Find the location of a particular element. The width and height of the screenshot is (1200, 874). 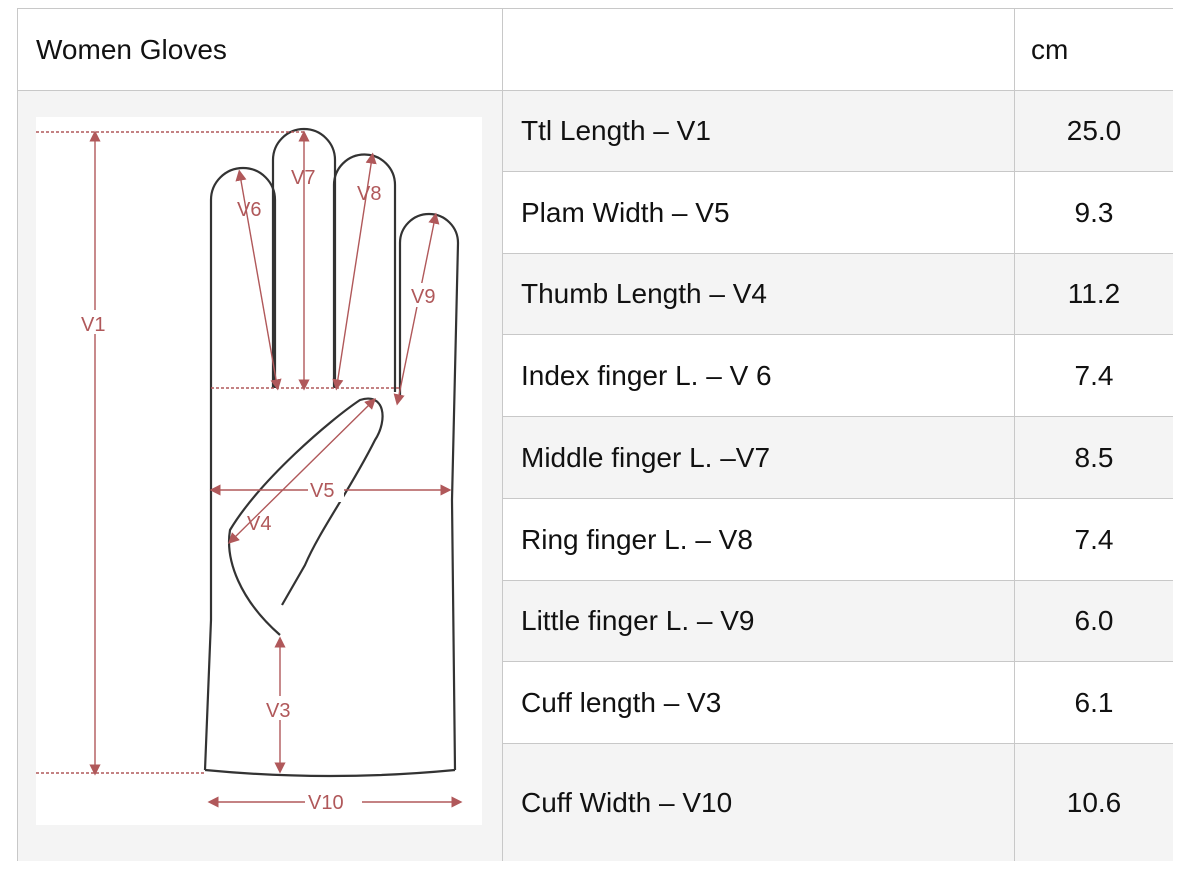

row-value: 6.1 is located at coordinates (1094, 703).